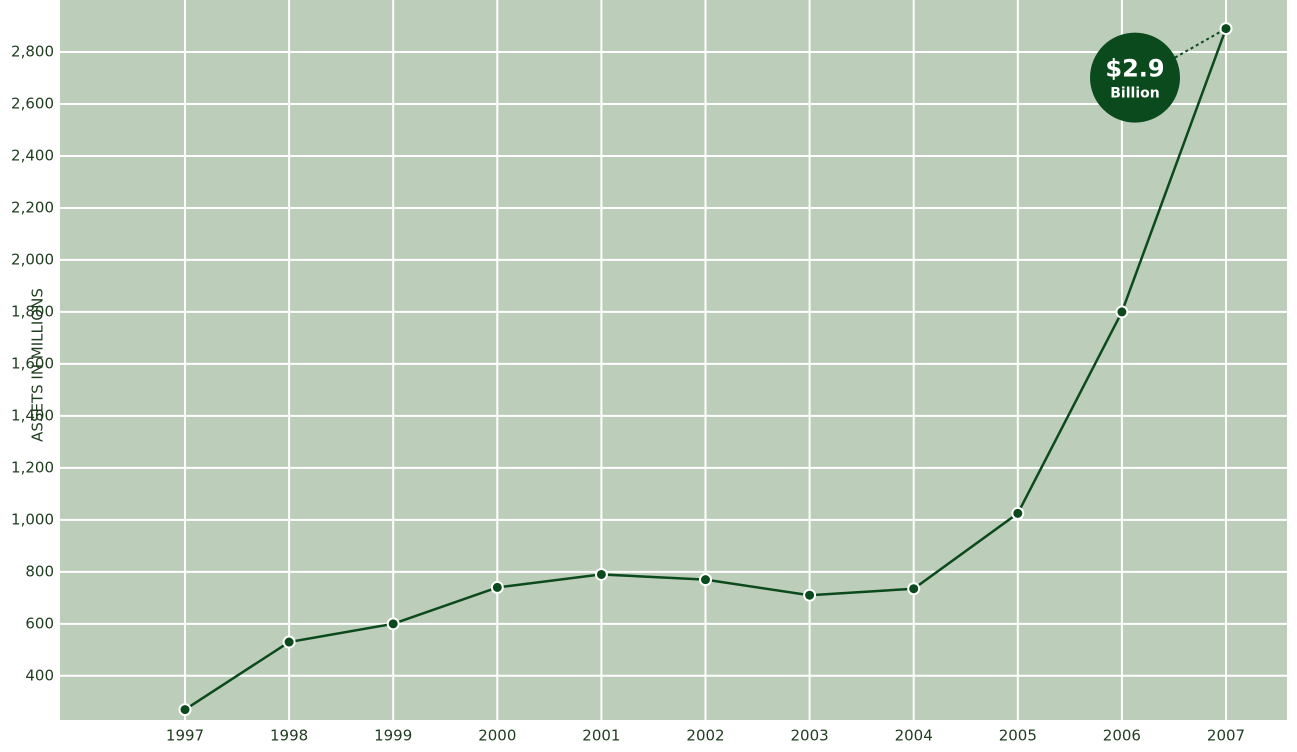  What do you see at coordinates (32, 155) in the screenshot?
I see `y-tick-label: 2,400` at bounding box center [32, 155].